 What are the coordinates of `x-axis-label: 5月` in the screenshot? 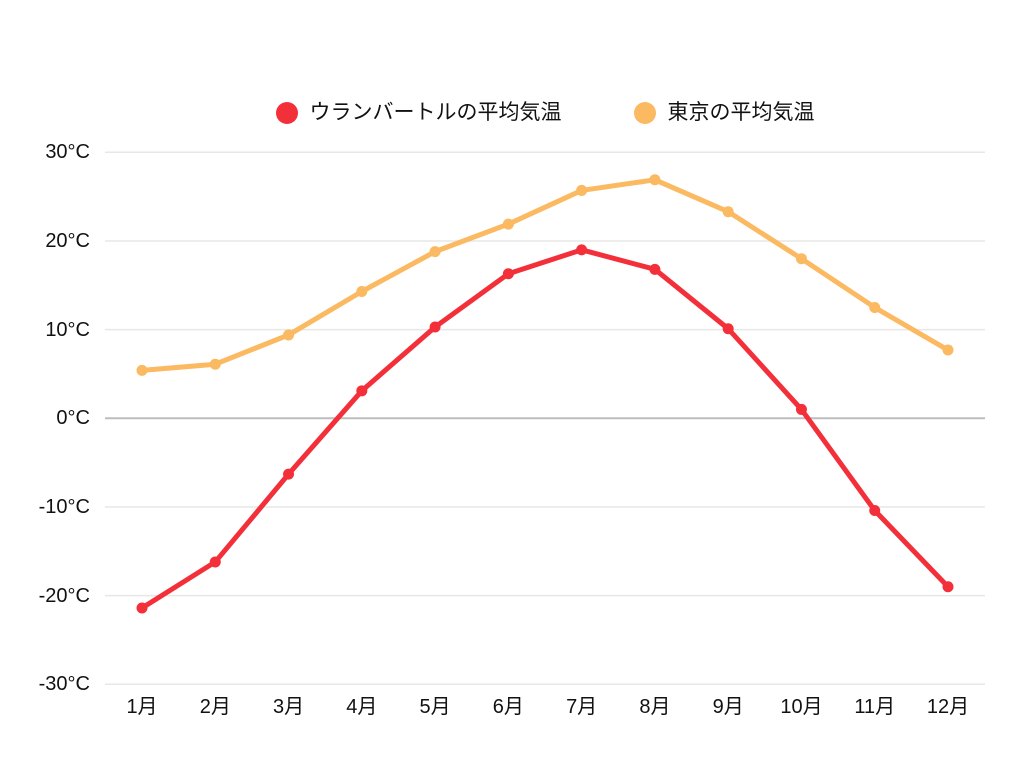 It's located at (435, 707).